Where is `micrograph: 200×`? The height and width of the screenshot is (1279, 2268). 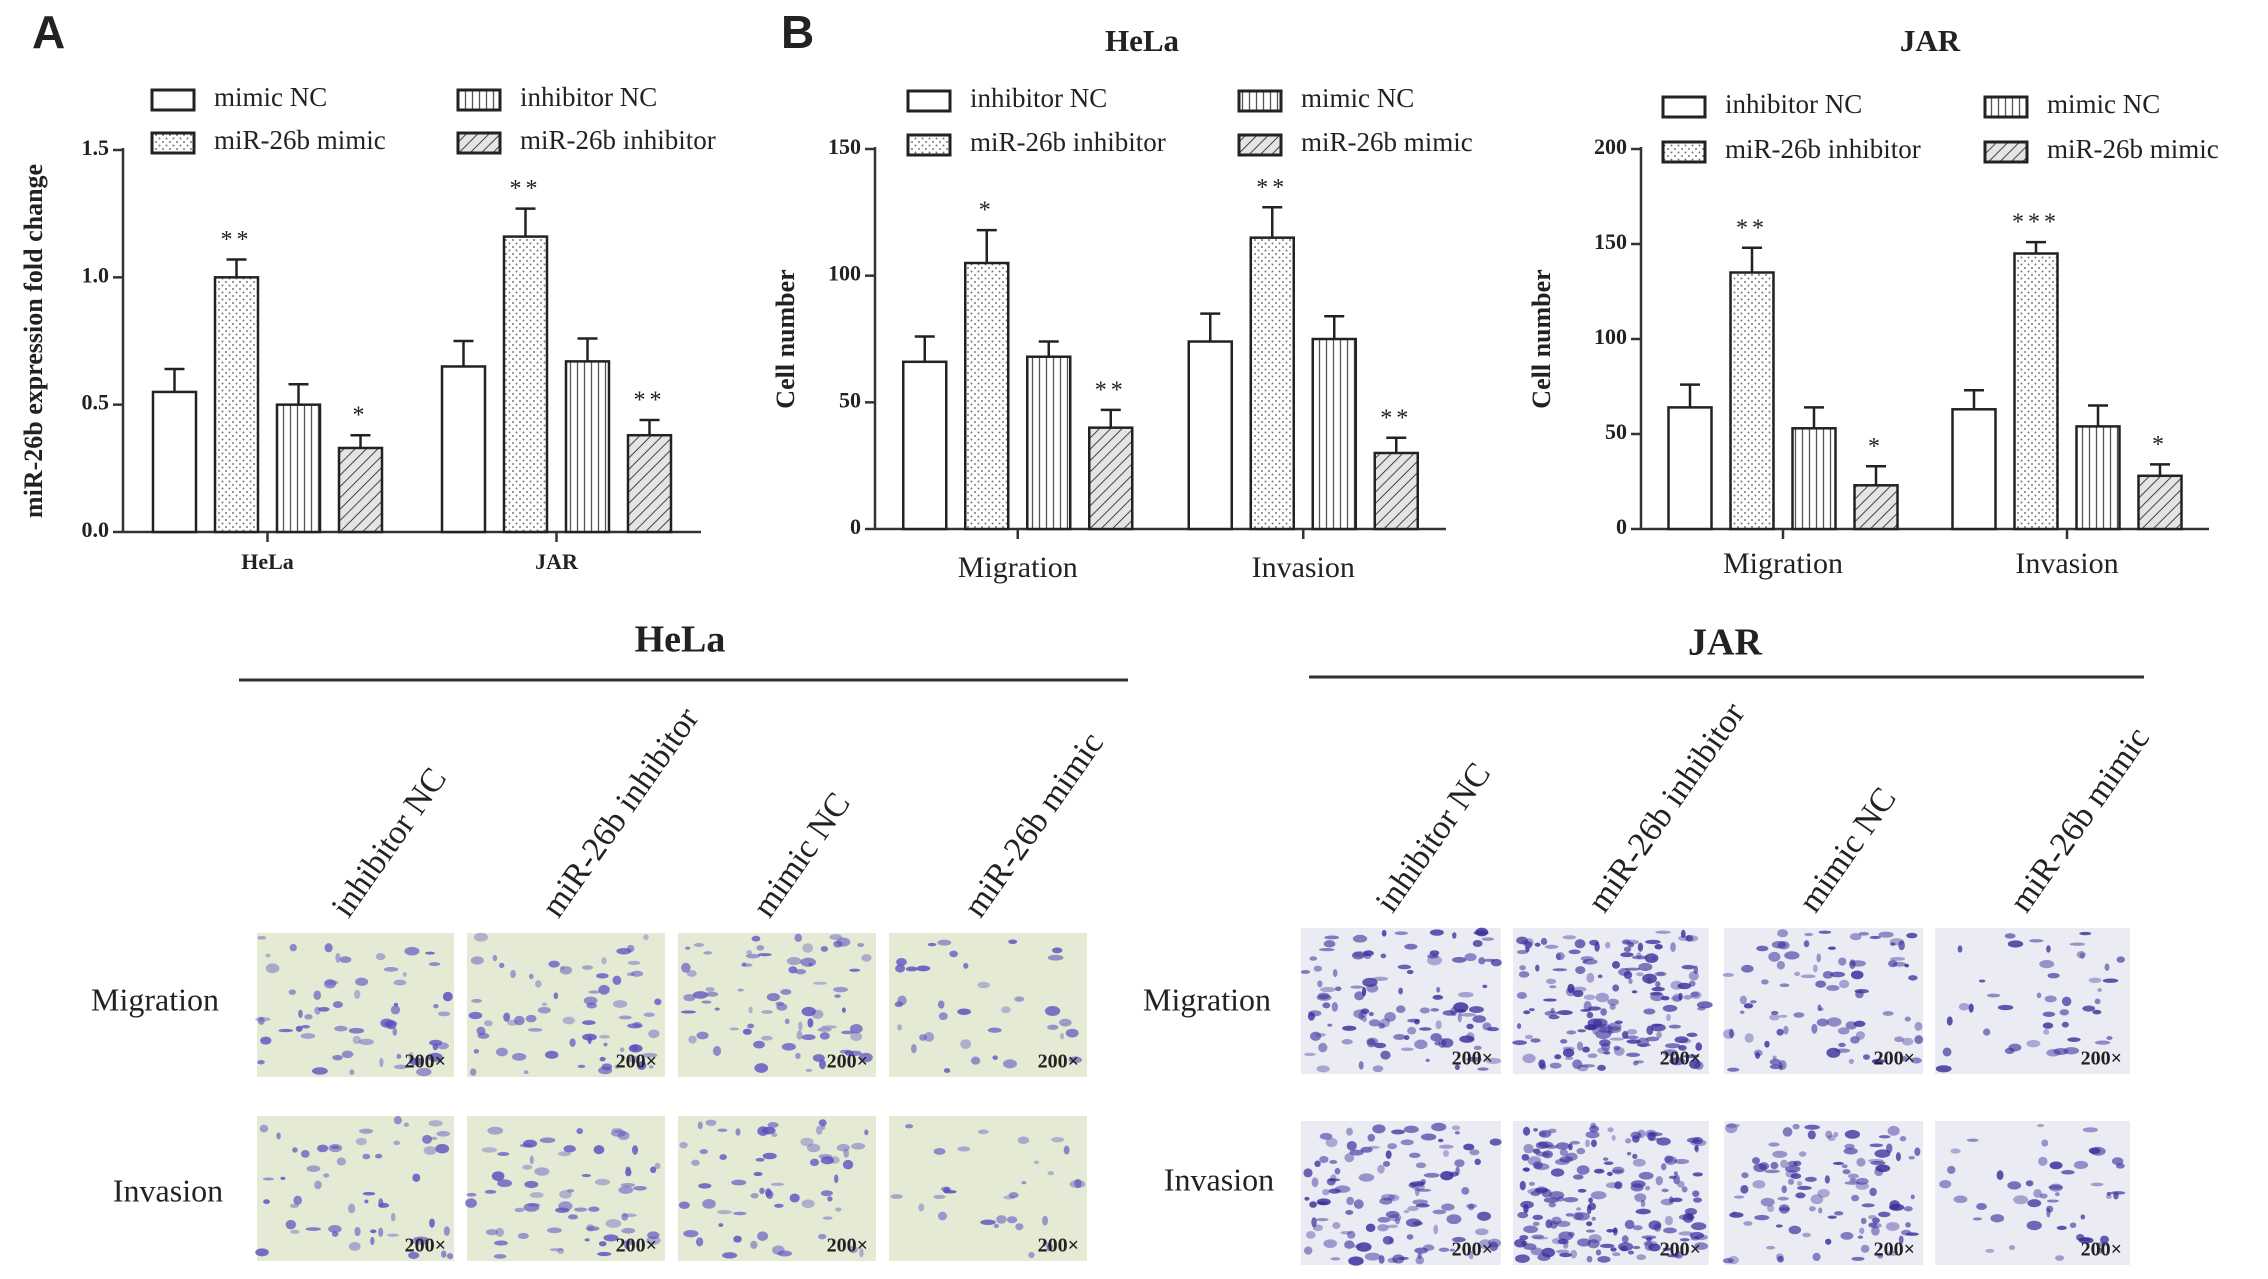
micrograph: 200× is located at coordinates (1401, 1193).